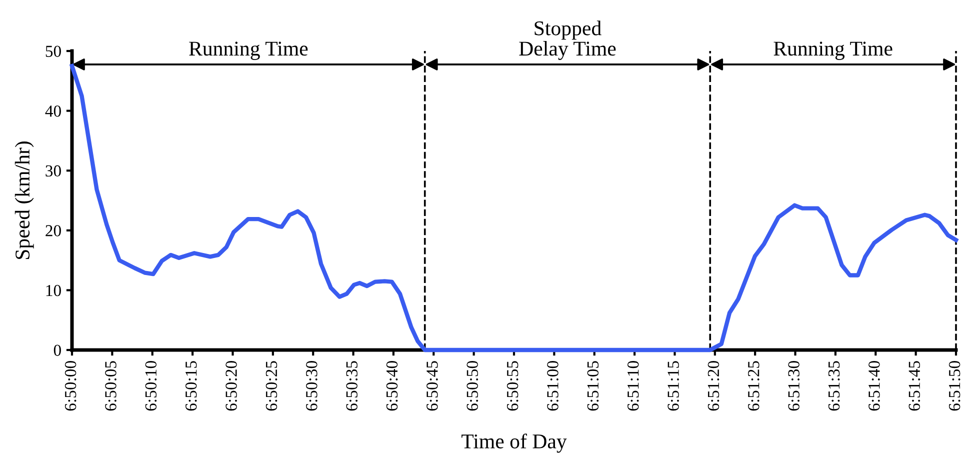  What do you see at coordinates (472, 386) in the screenshot?
I see `x-tick-label: 6:50:50` at bounding box center [472, 386].